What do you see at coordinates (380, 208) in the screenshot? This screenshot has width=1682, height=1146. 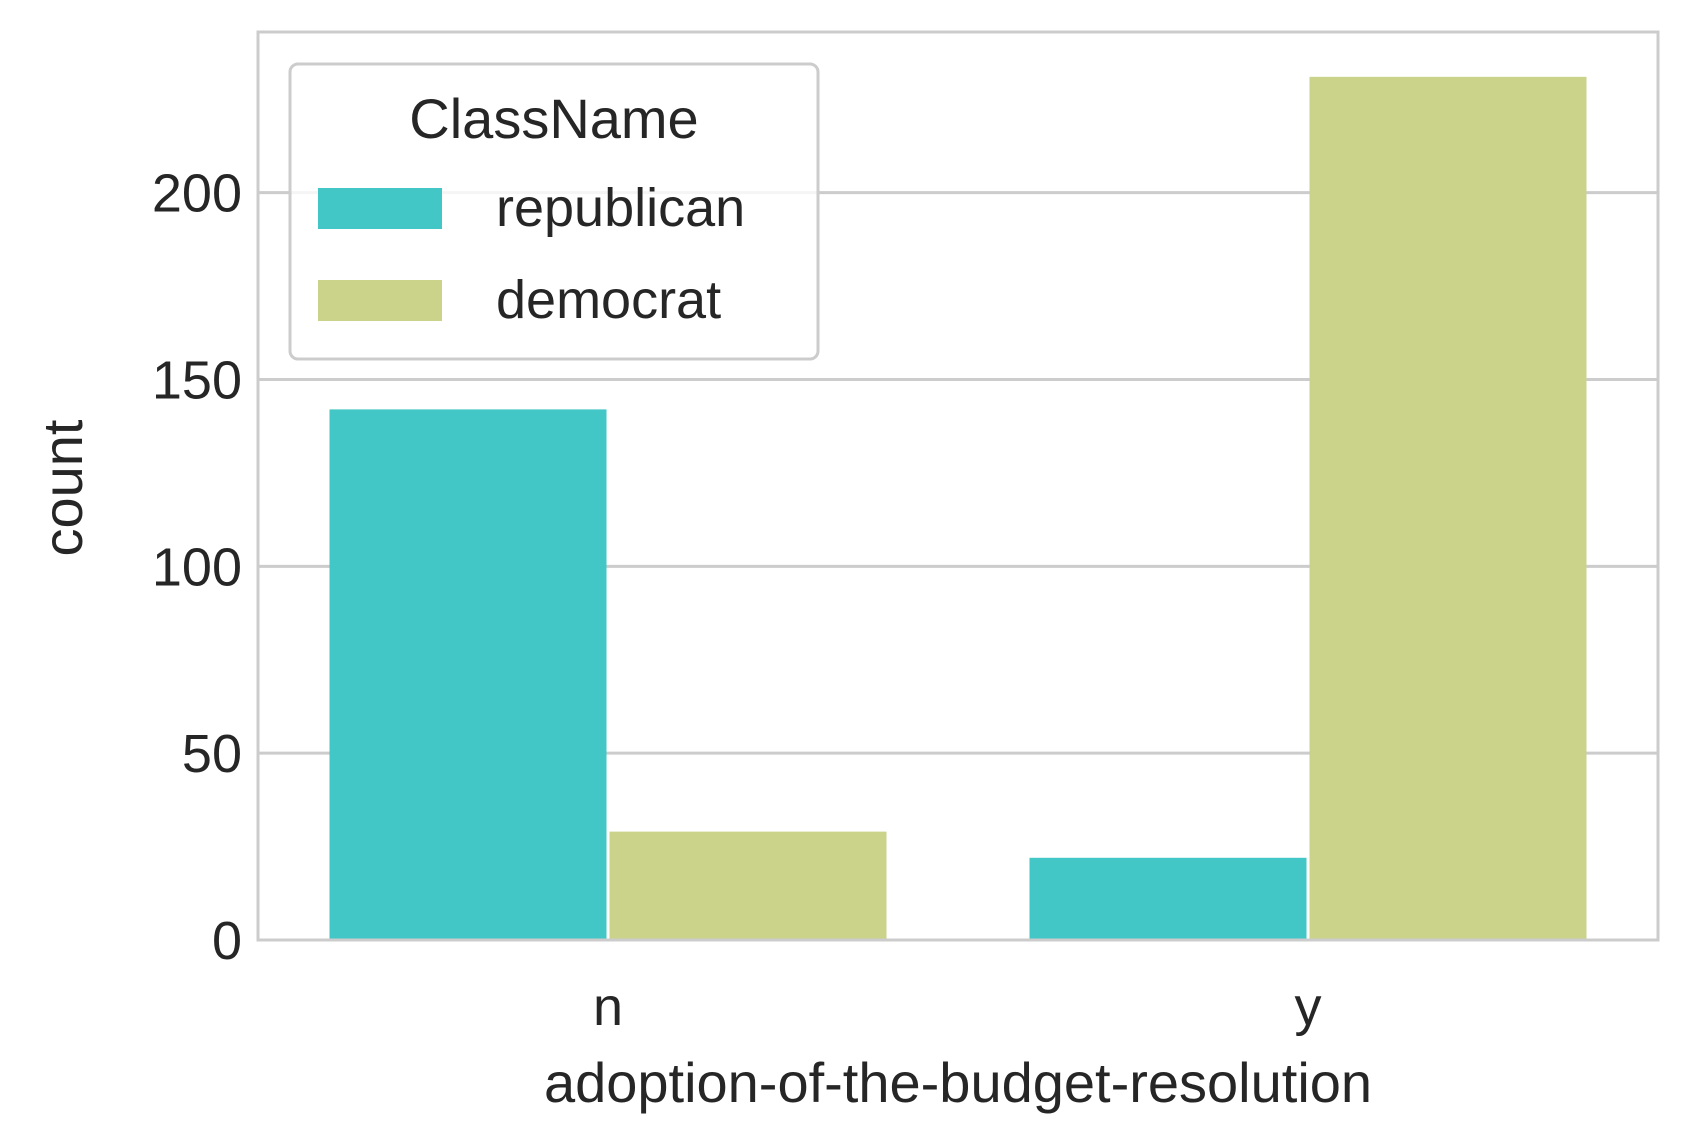 I see `legend-swatch-republican` at bounding box center [380, 208].